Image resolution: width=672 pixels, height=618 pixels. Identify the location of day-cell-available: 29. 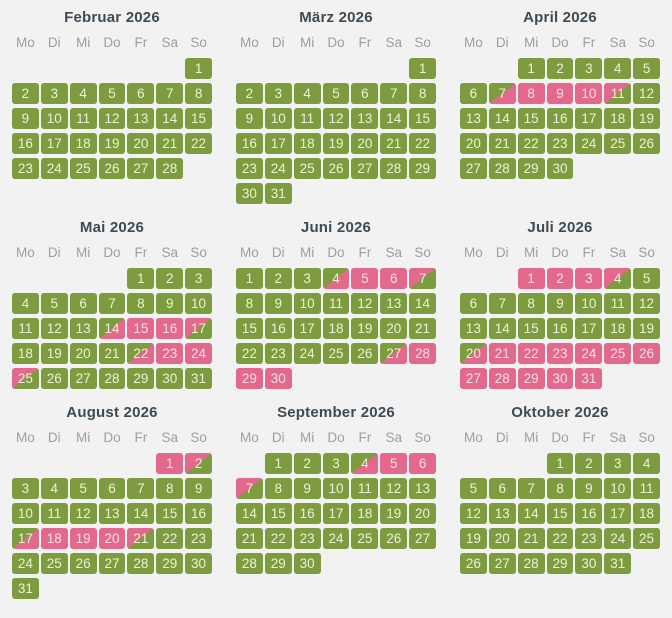
(170, 563).